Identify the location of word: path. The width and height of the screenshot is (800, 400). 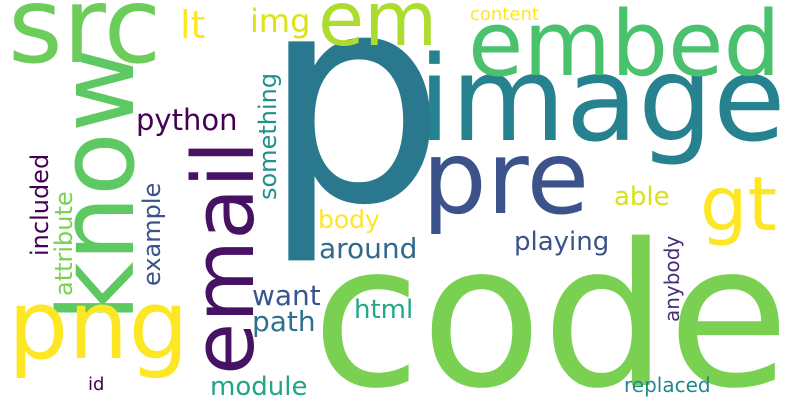
(284, 321).